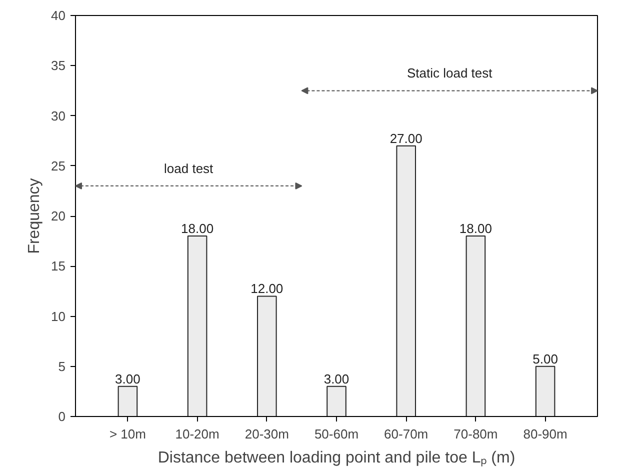 The image size is (623, 469). Describe the element at coordinates (35, 216) in the screenshot. I see `y-axis-title: Frequency` at that location.